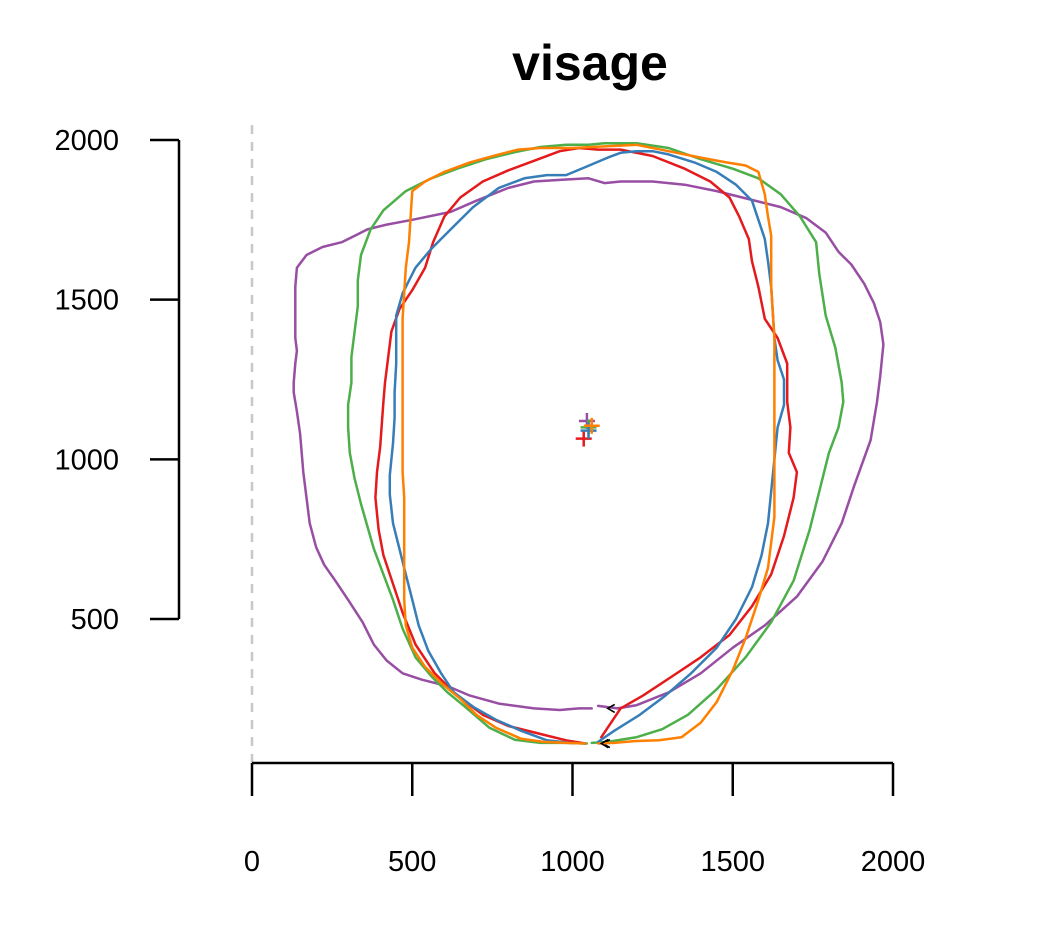  Describe the element at coordinates (893, 862) in the screenshot. I see `x-tick-label: 2000` at that location.